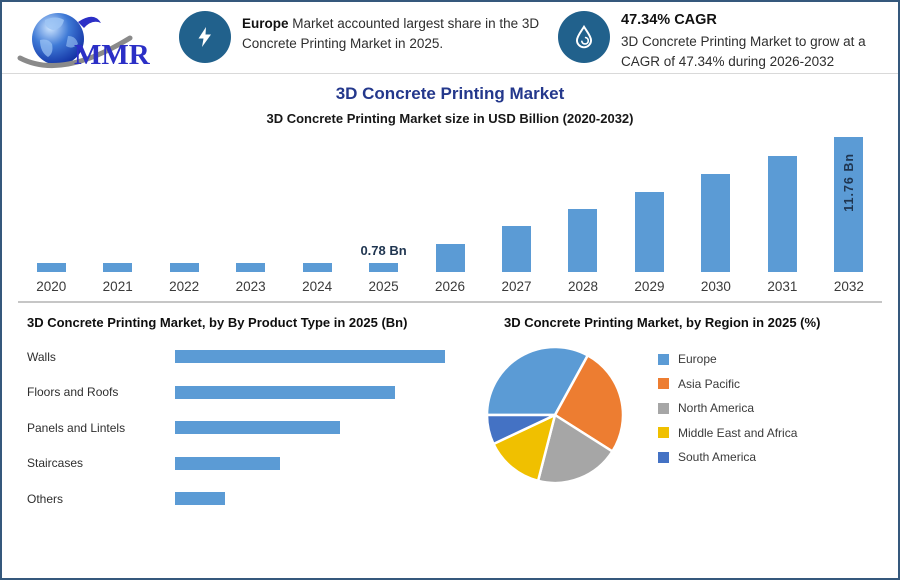 The height and width of the screenshot is (580, 900). I want to click on bar-2031, so click(782, 214).